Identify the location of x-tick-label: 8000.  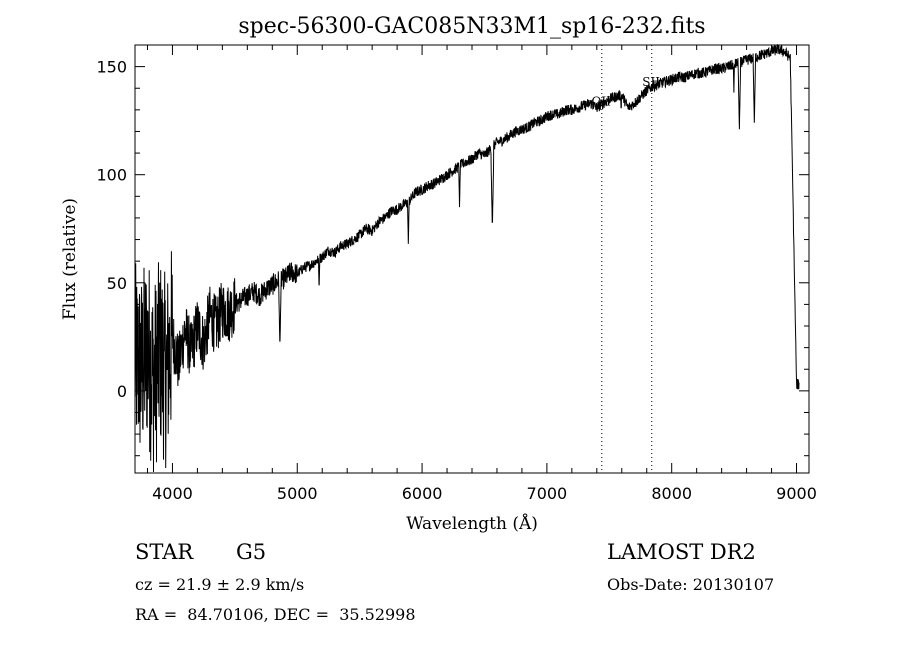
(671, 493).